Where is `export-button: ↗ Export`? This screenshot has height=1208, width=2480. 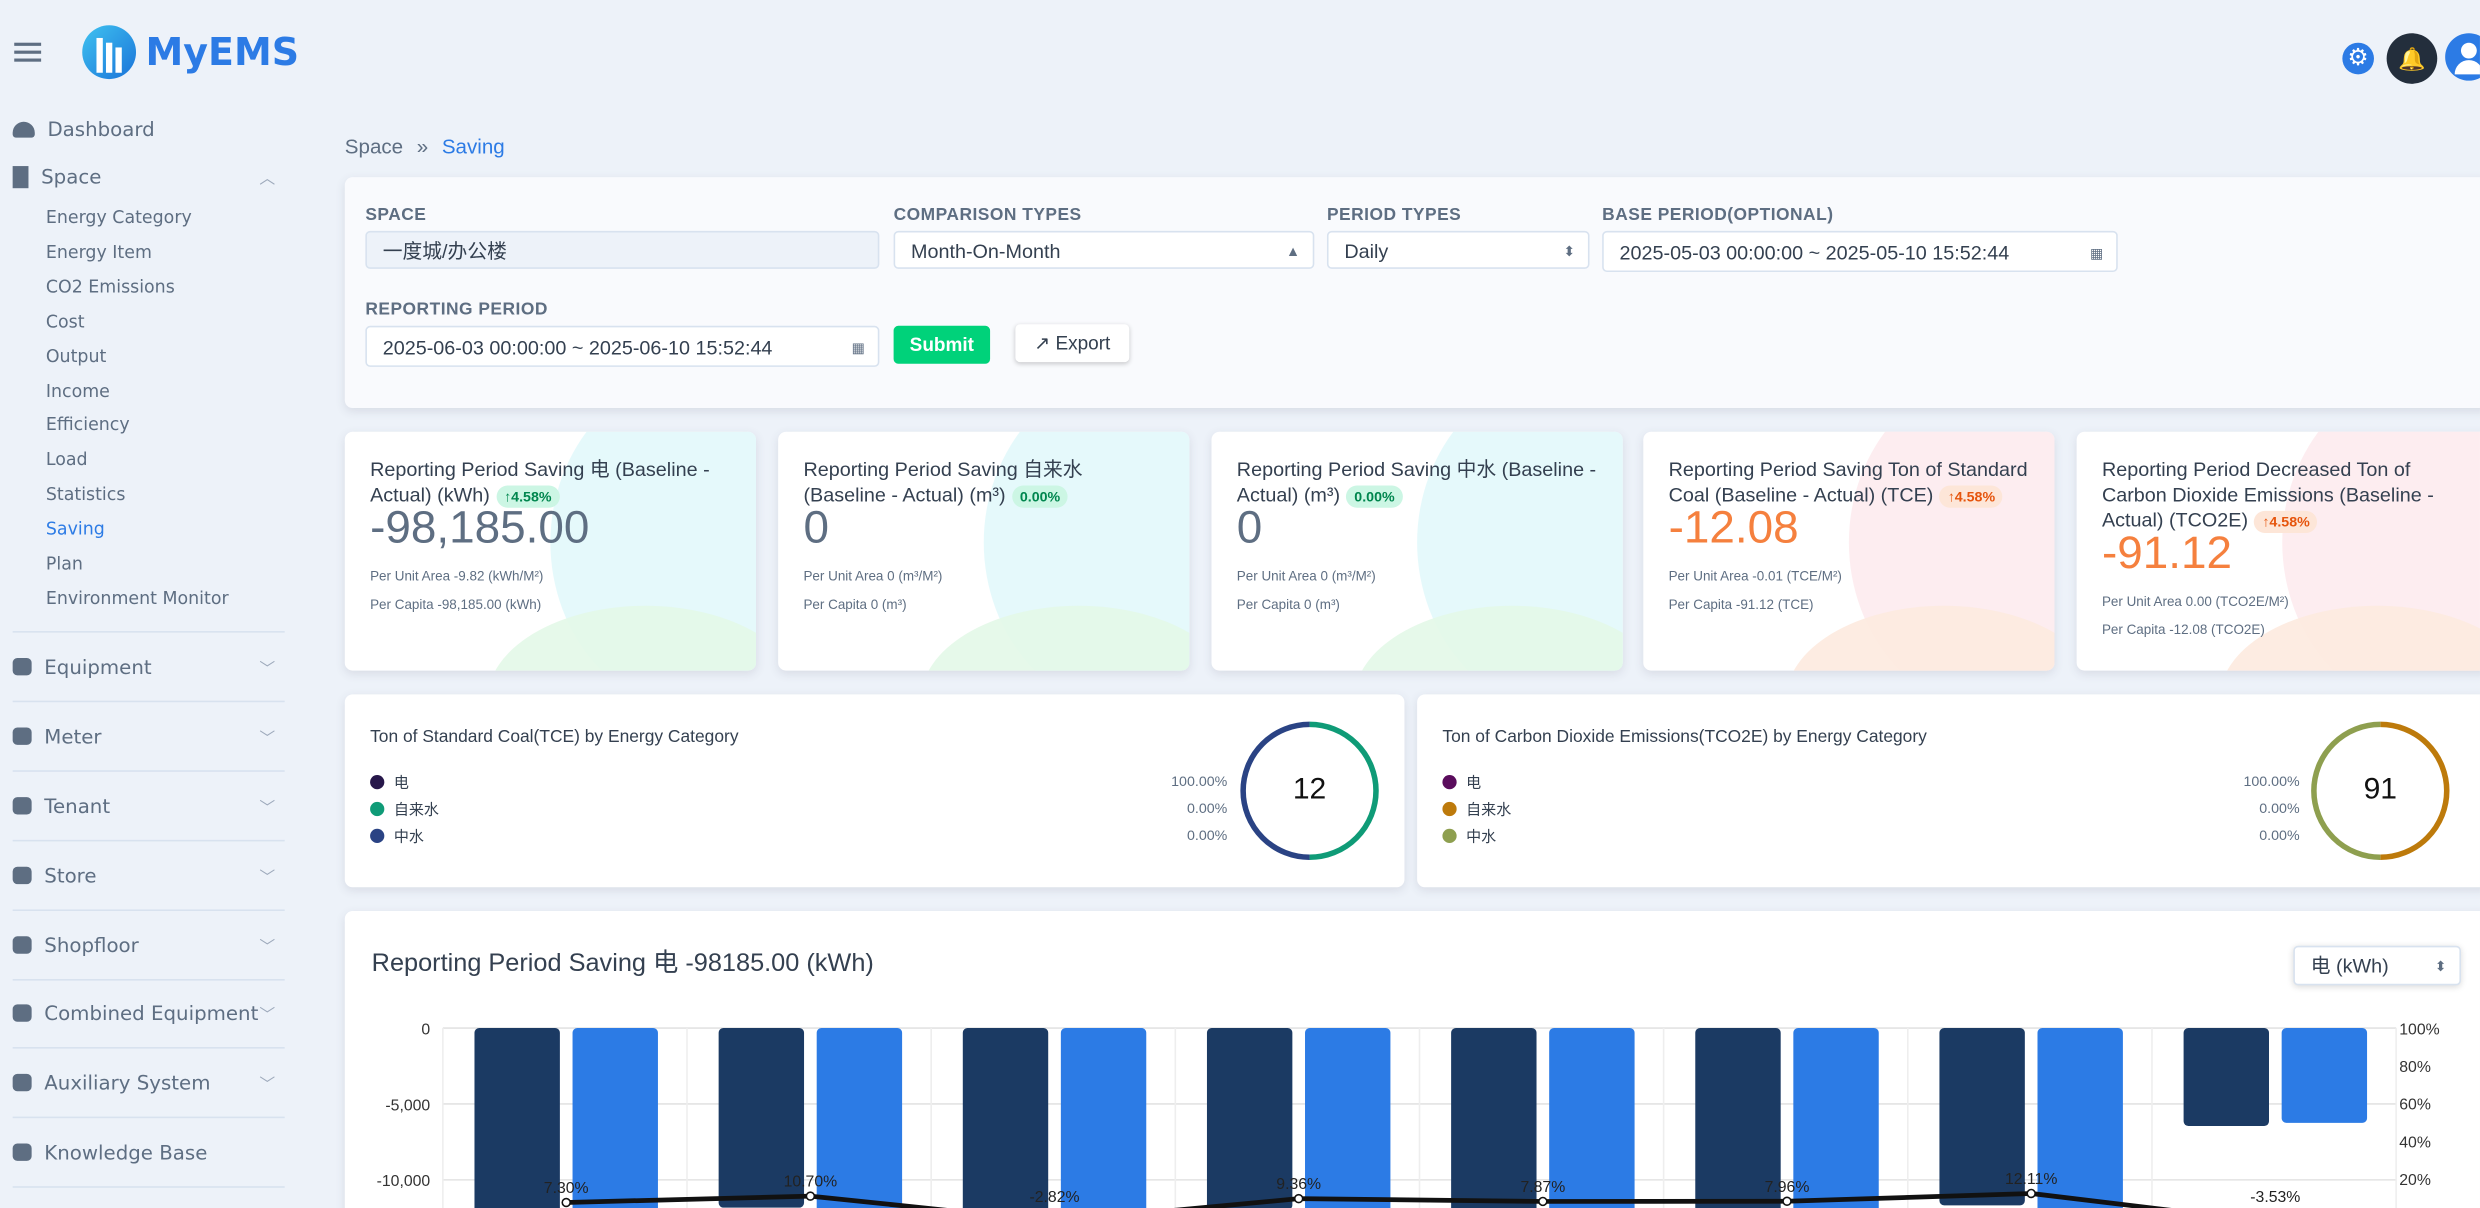
export-button: ↗ Export is located at coordinates (1072, 343).